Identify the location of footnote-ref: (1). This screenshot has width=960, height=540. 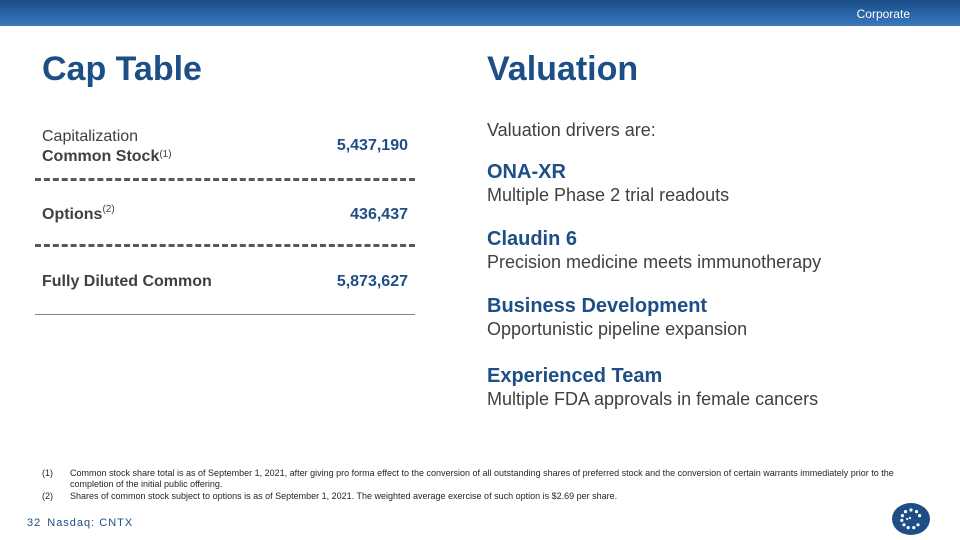
(165, 154).